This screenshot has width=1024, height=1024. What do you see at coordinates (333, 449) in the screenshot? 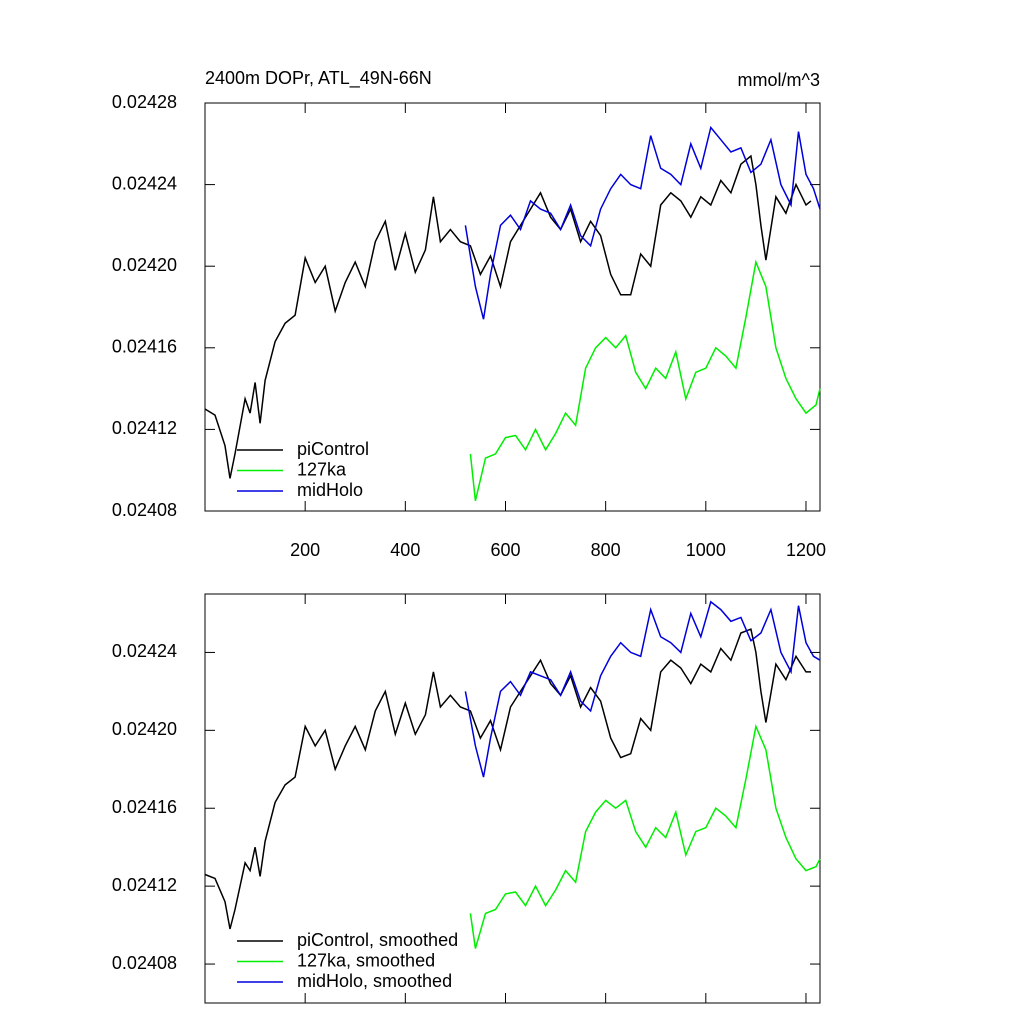
I see `legend-label: piControl` at bounding box center [333, 449].